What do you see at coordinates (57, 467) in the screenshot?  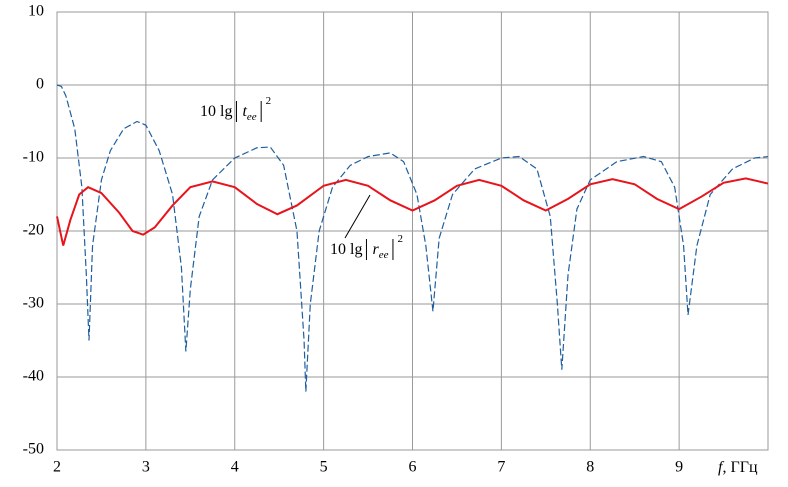 I see `x-tick-label: 2` at bounding box center [57, 467].